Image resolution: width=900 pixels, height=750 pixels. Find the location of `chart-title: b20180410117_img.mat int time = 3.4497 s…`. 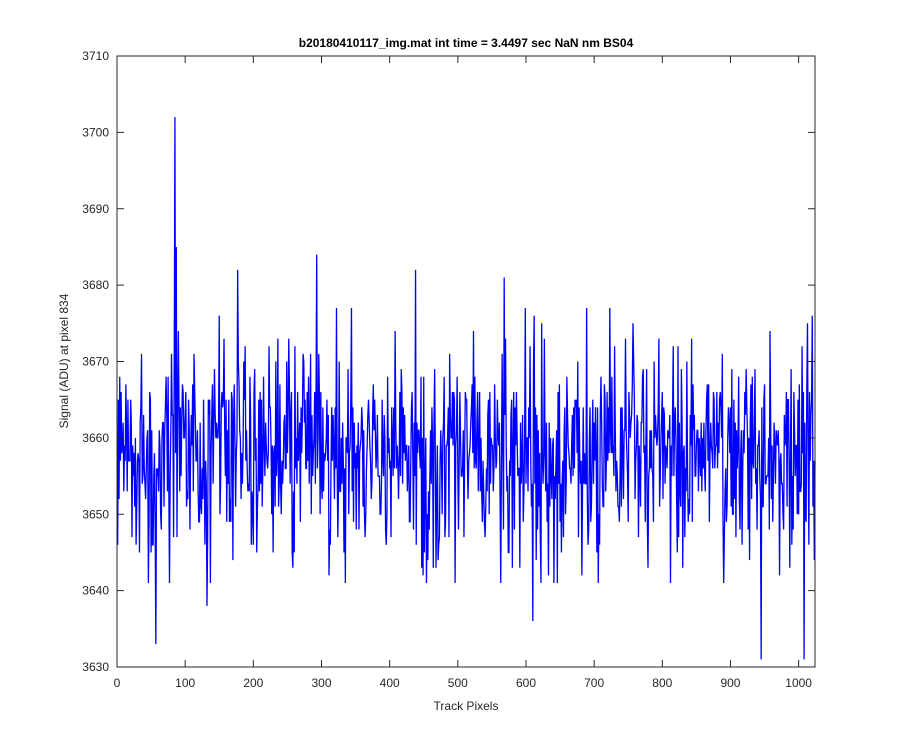

chart-title: b20180410117_img.mat int time = 3.4497 s… is located at coordinates (466, 43).